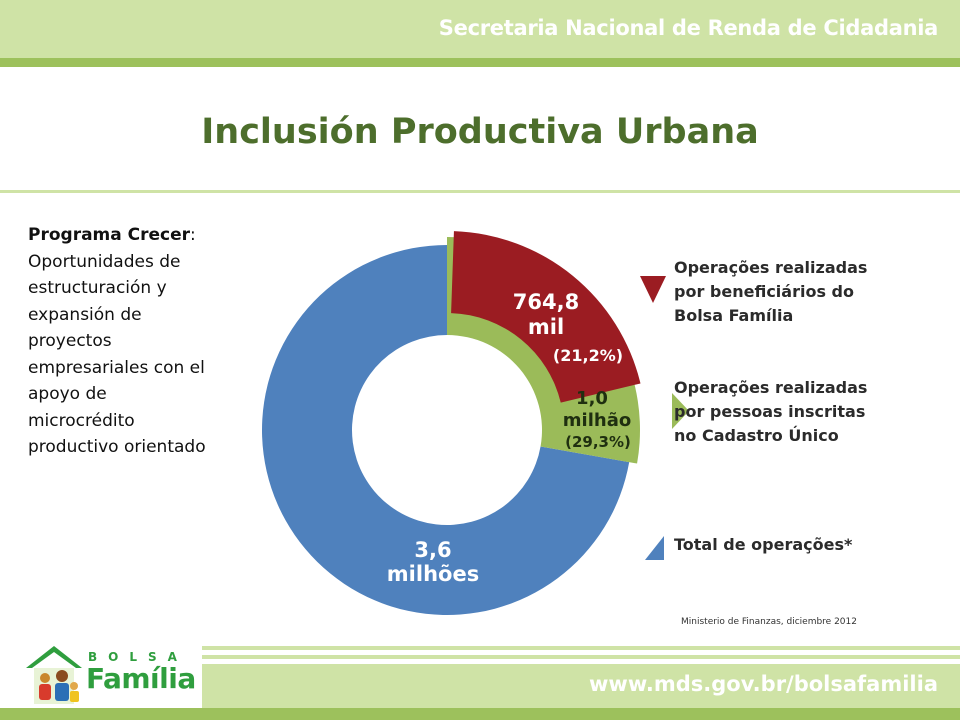 The height and width of the screenshot is (720, 960). What do you see at coordinates (597, 420) in the screenshot?
I see `slice-label-unit: milhão` at bounding box center [597, 420].